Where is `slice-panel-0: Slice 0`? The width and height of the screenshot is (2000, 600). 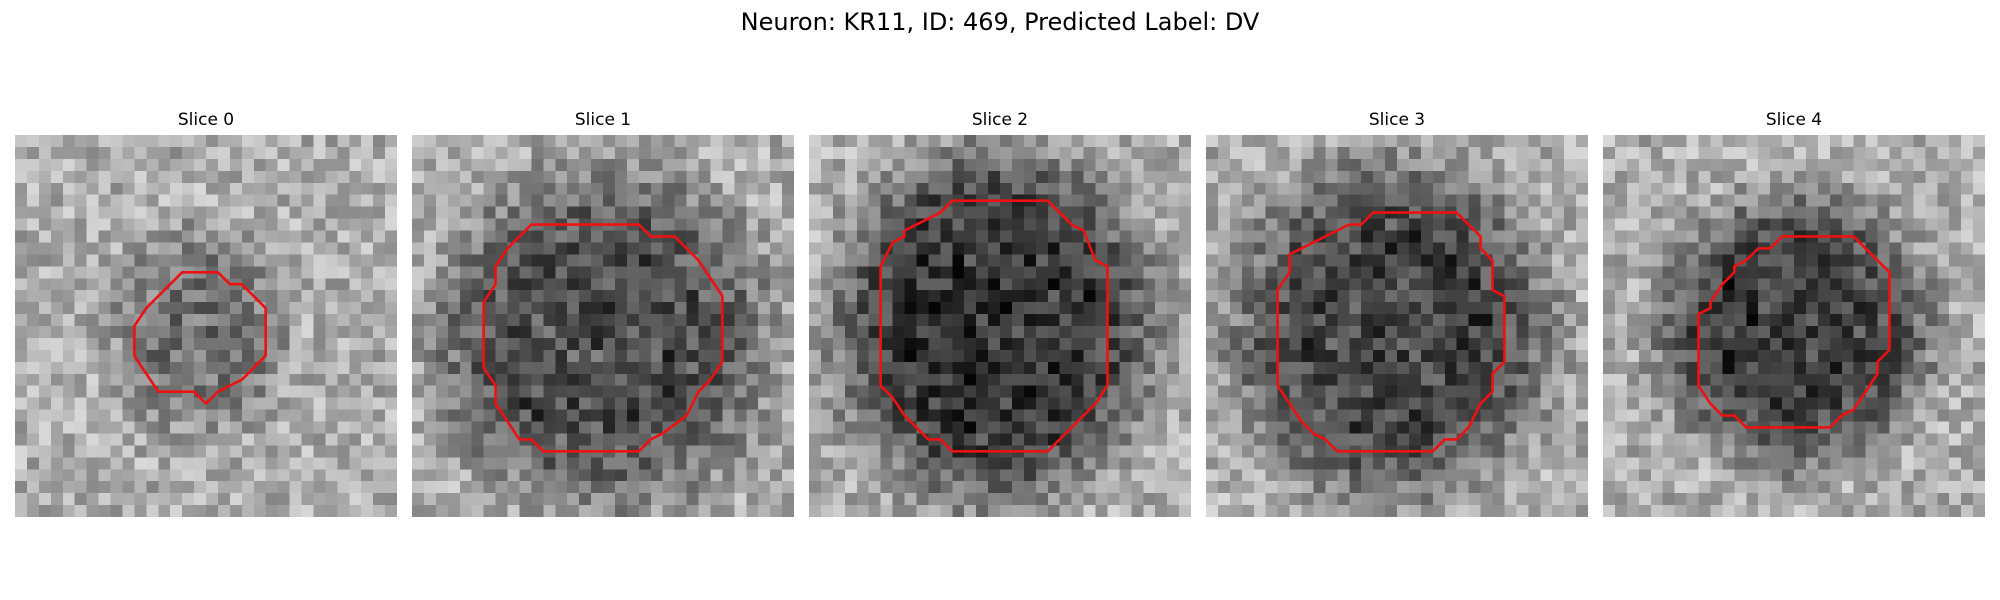
slice-panel-0: Slice 0 is located at coordinates (206, 312).